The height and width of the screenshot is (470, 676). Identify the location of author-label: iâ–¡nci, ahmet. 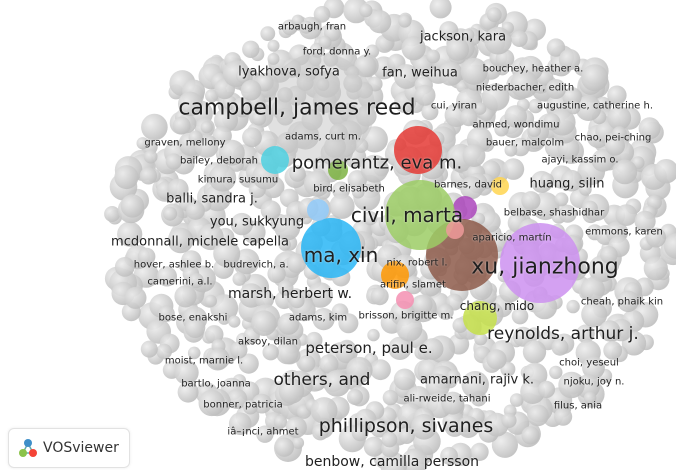
(263, 432).